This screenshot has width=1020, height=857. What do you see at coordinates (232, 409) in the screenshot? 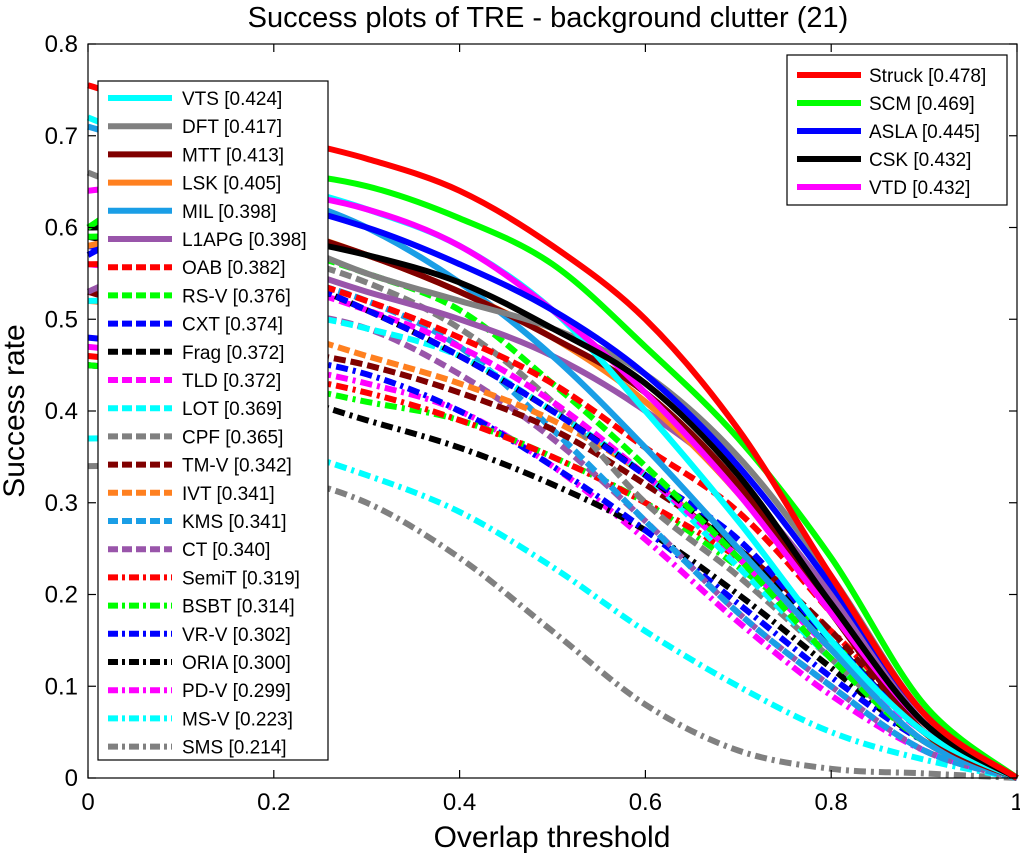
I see `legend-label-lot: LOT [0.369]` at bounding box center [232, 409].